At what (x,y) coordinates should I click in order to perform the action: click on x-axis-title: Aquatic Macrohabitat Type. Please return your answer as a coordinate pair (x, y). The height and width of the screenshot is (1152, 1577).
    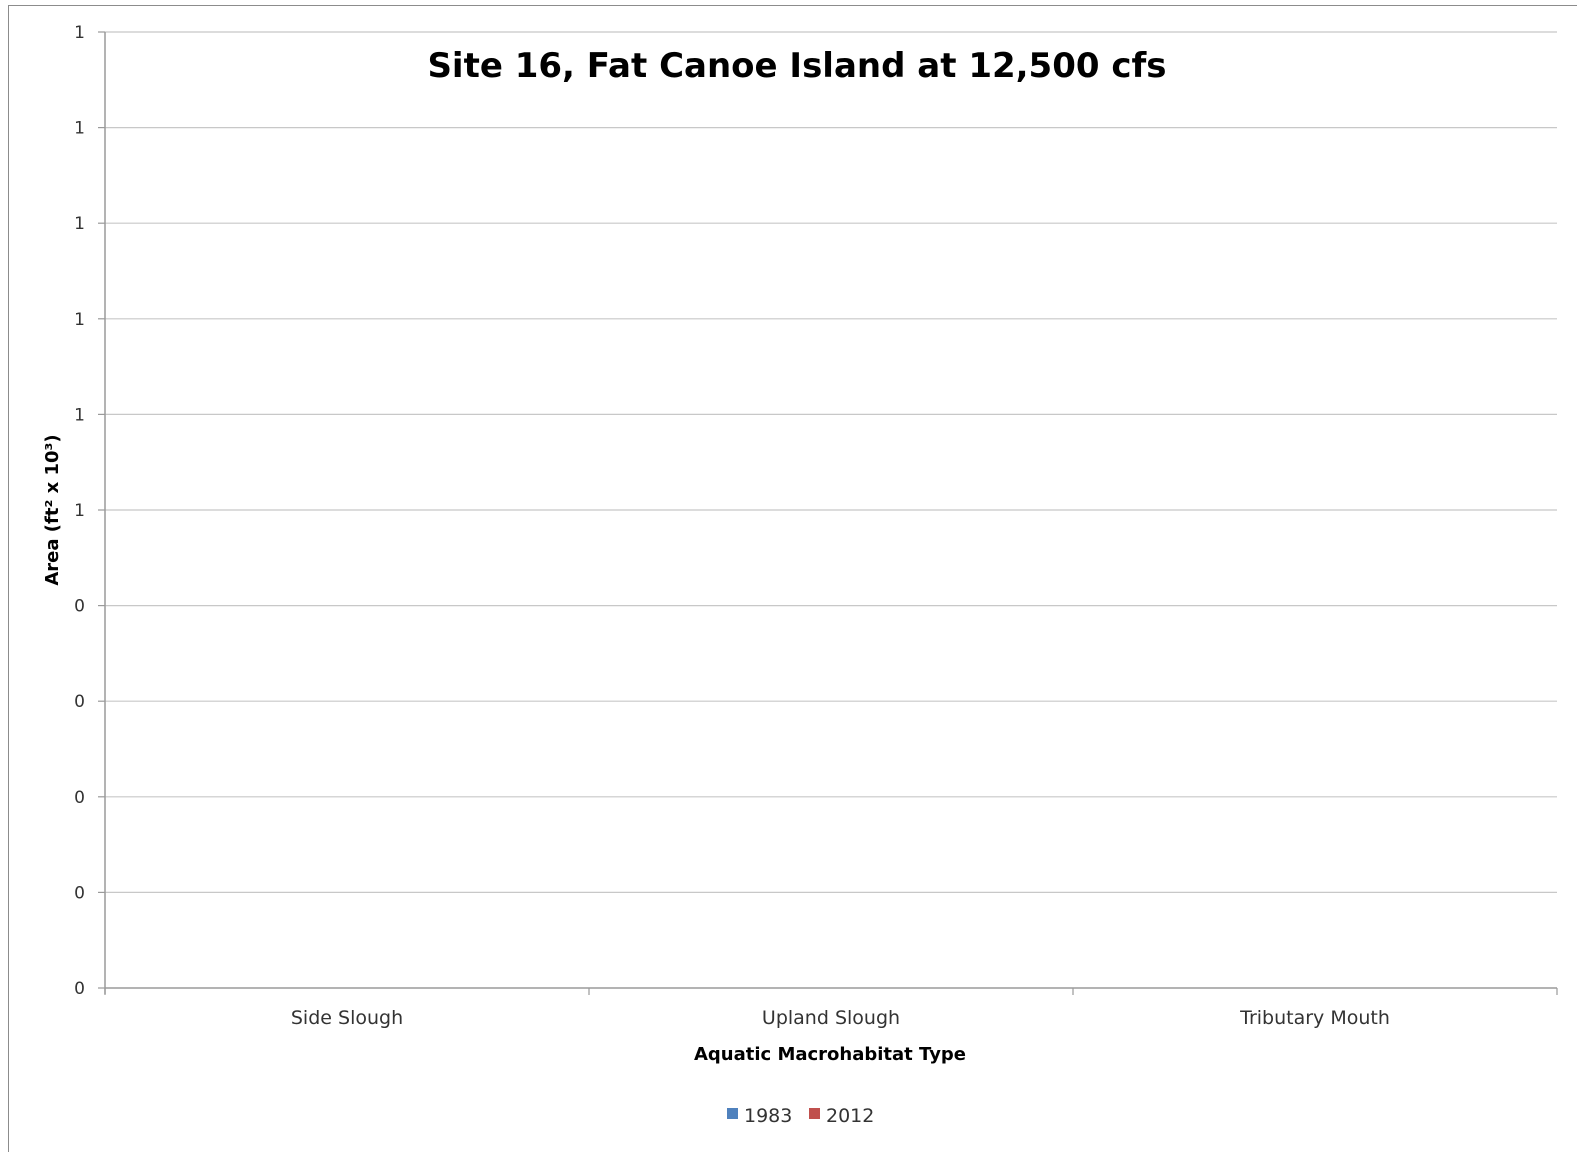
    Looking at the image, I should click on (830, 1054).